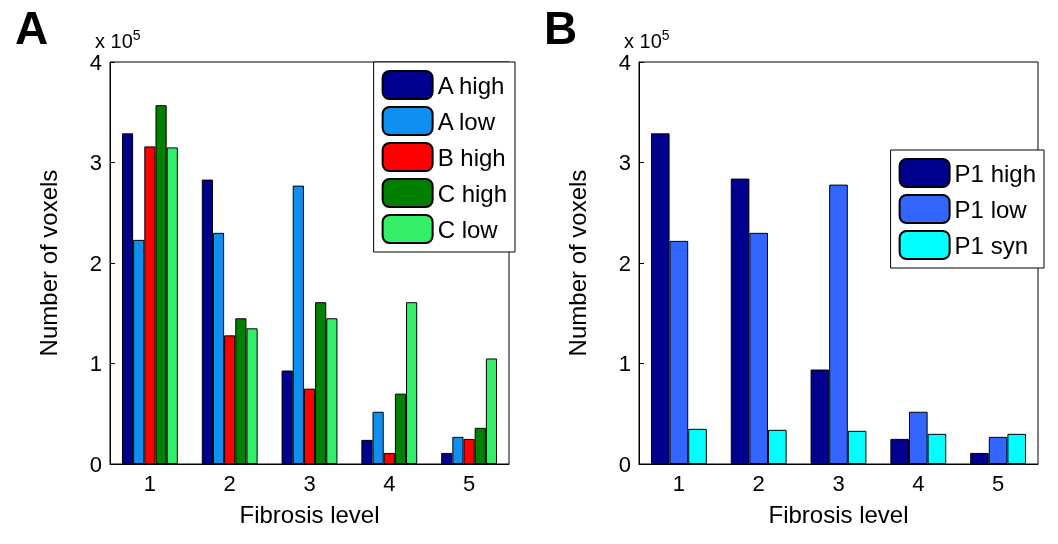 The height and width of the screenshot is (544, 1058). Describe the element at coordinates (472, 193) in the screenshot. I see `legend-label: C high` at that location.